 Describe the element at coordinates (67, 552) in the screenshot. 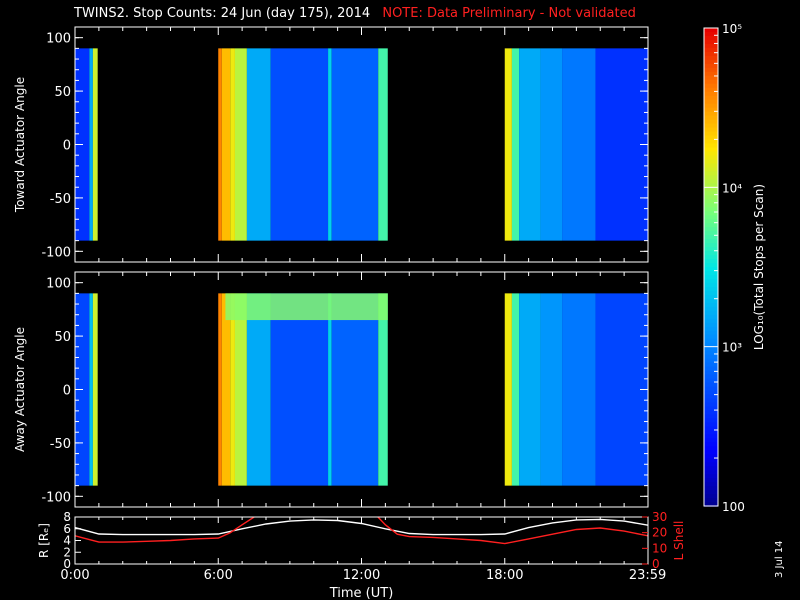

I see `y-tick-label-left: 2` at that location.